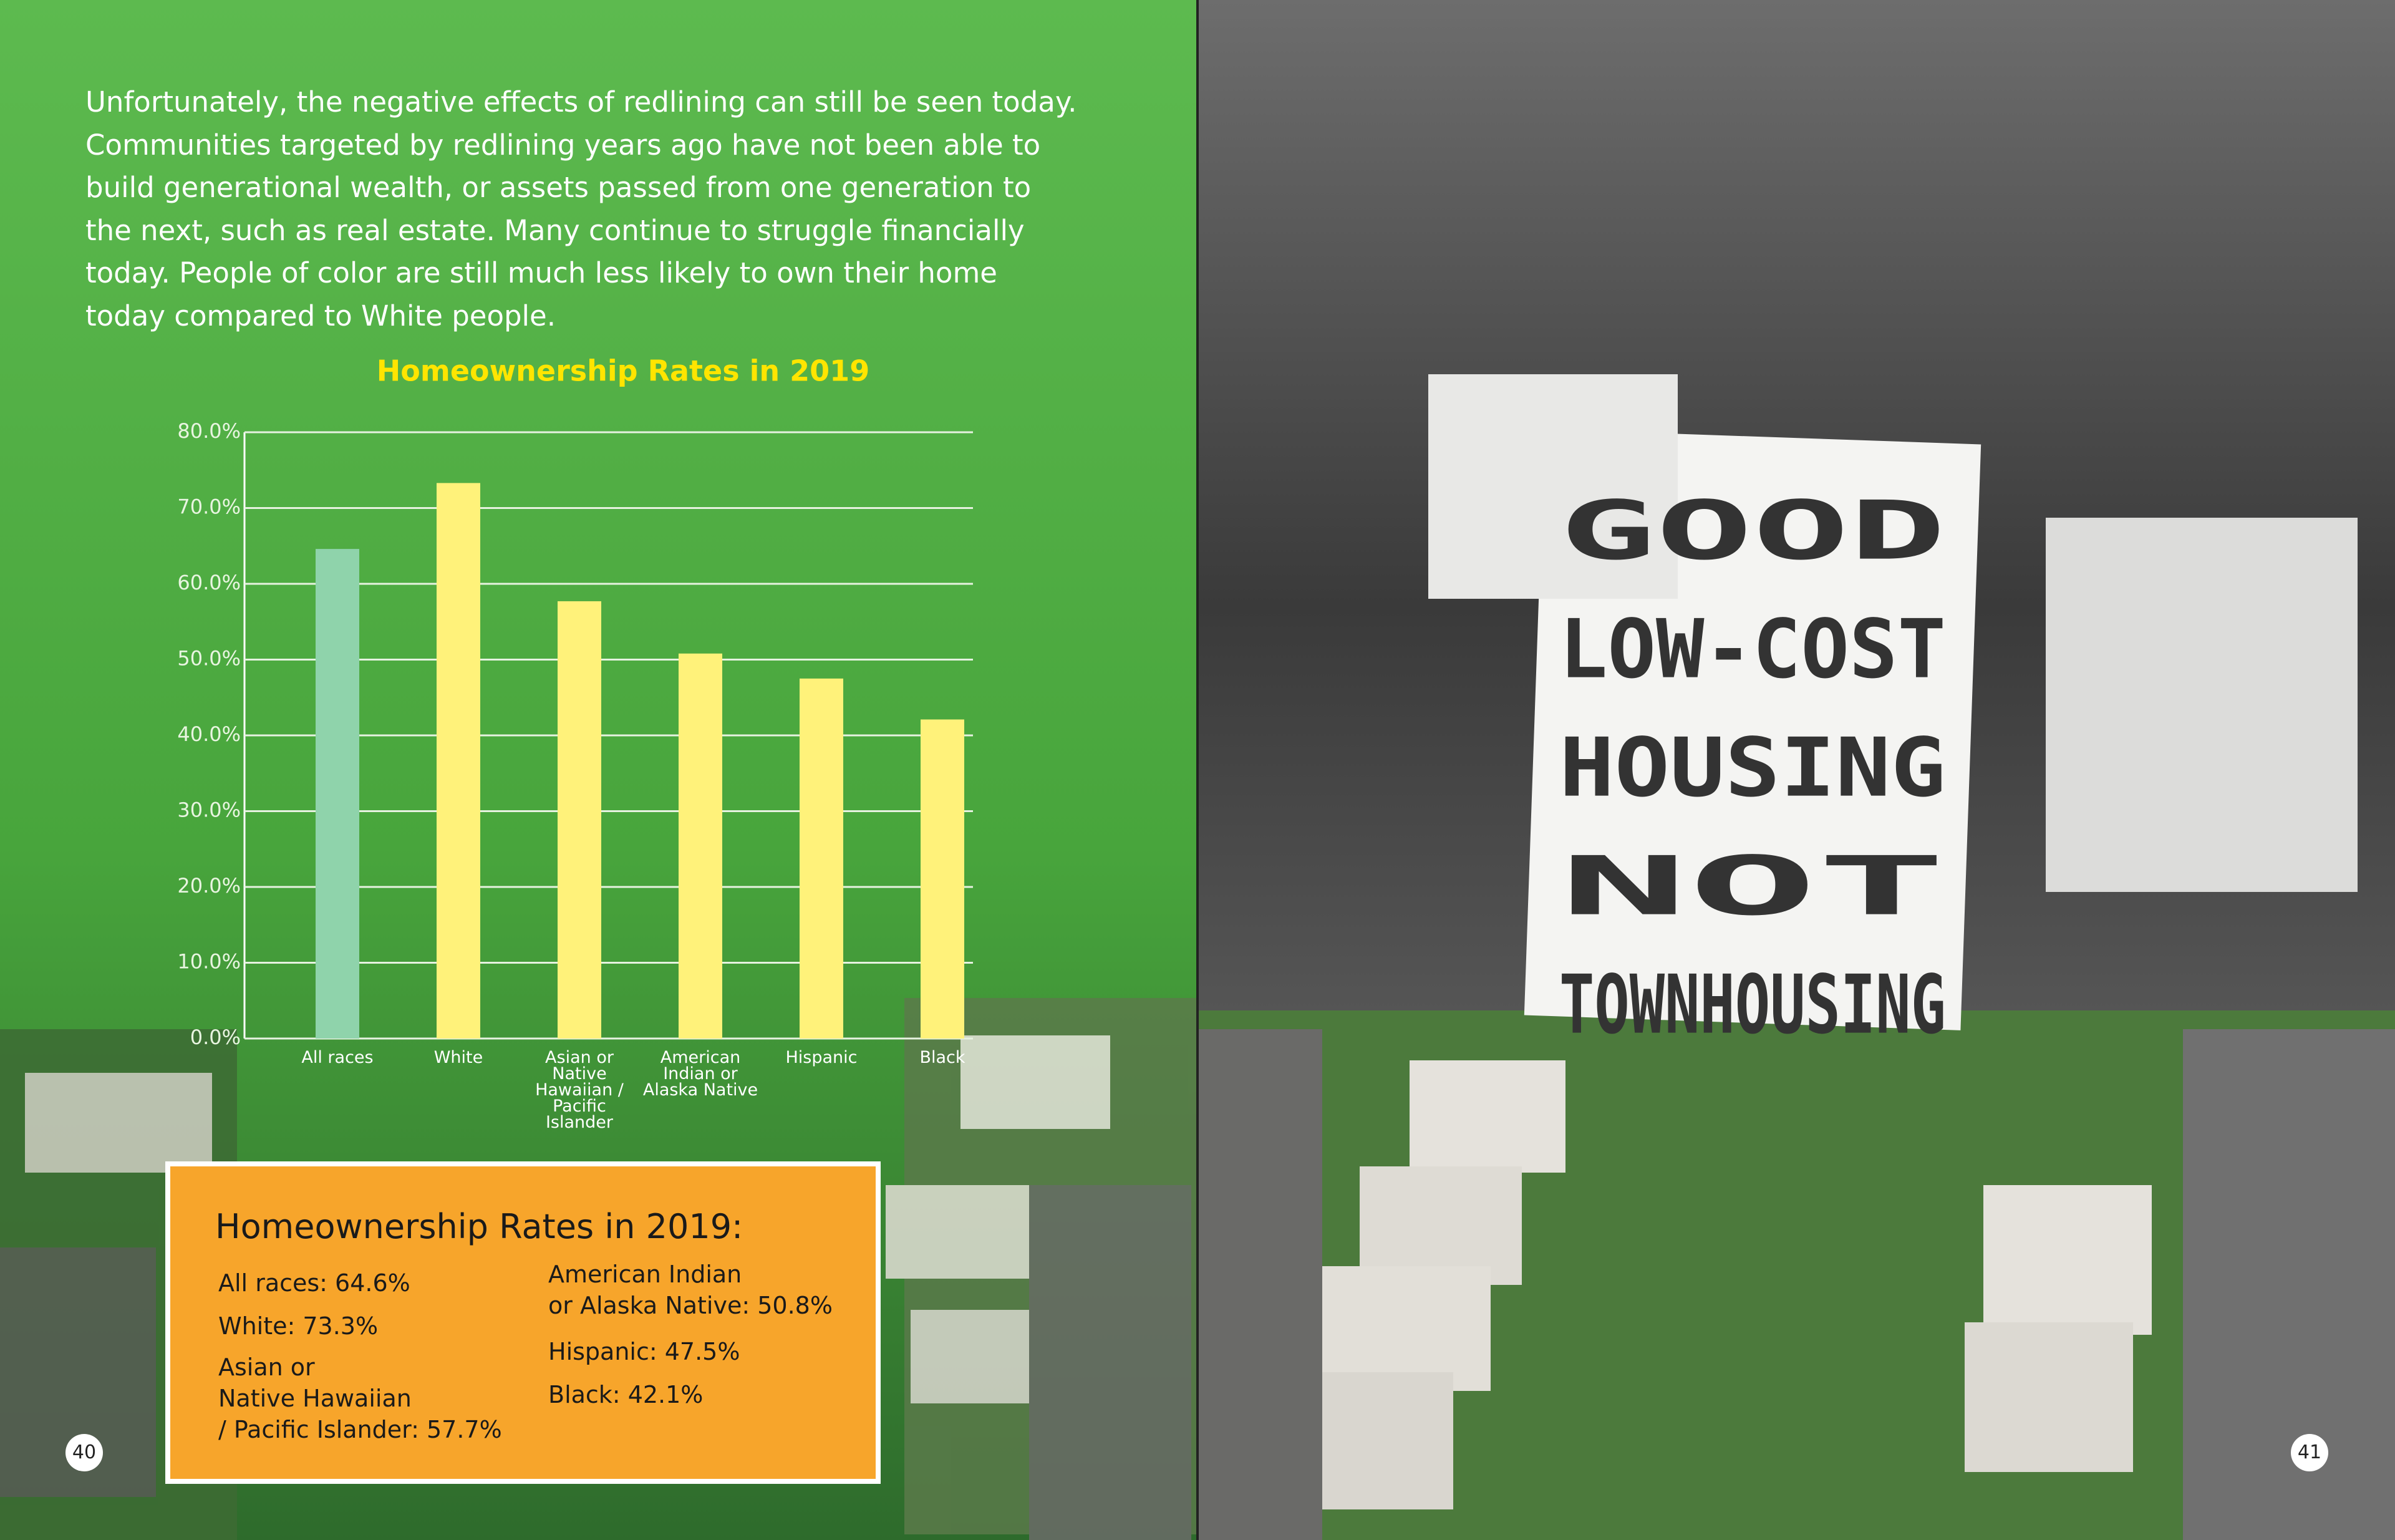 The width and height of the screenshot is (2395, 1540). What do you see at coordinates (690, 1290) in the screenshot?
I see `info-item: American Indian or Alaska Native: 50.8%` at bounding box center [690, 1290].